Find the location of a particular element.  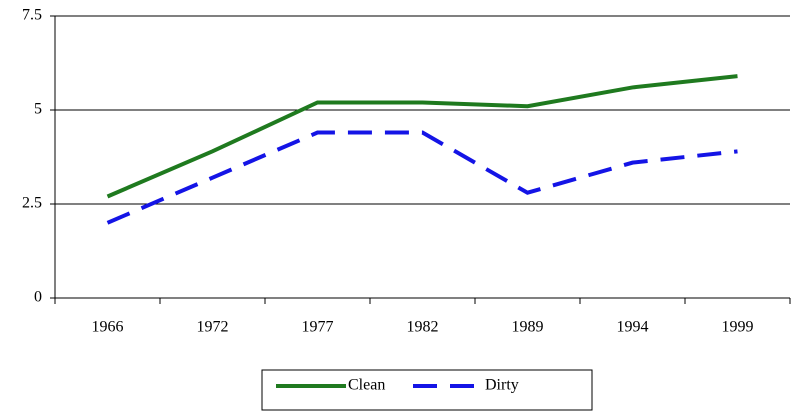

x-tick-label: 1972 is located at coordinates (213, 327).